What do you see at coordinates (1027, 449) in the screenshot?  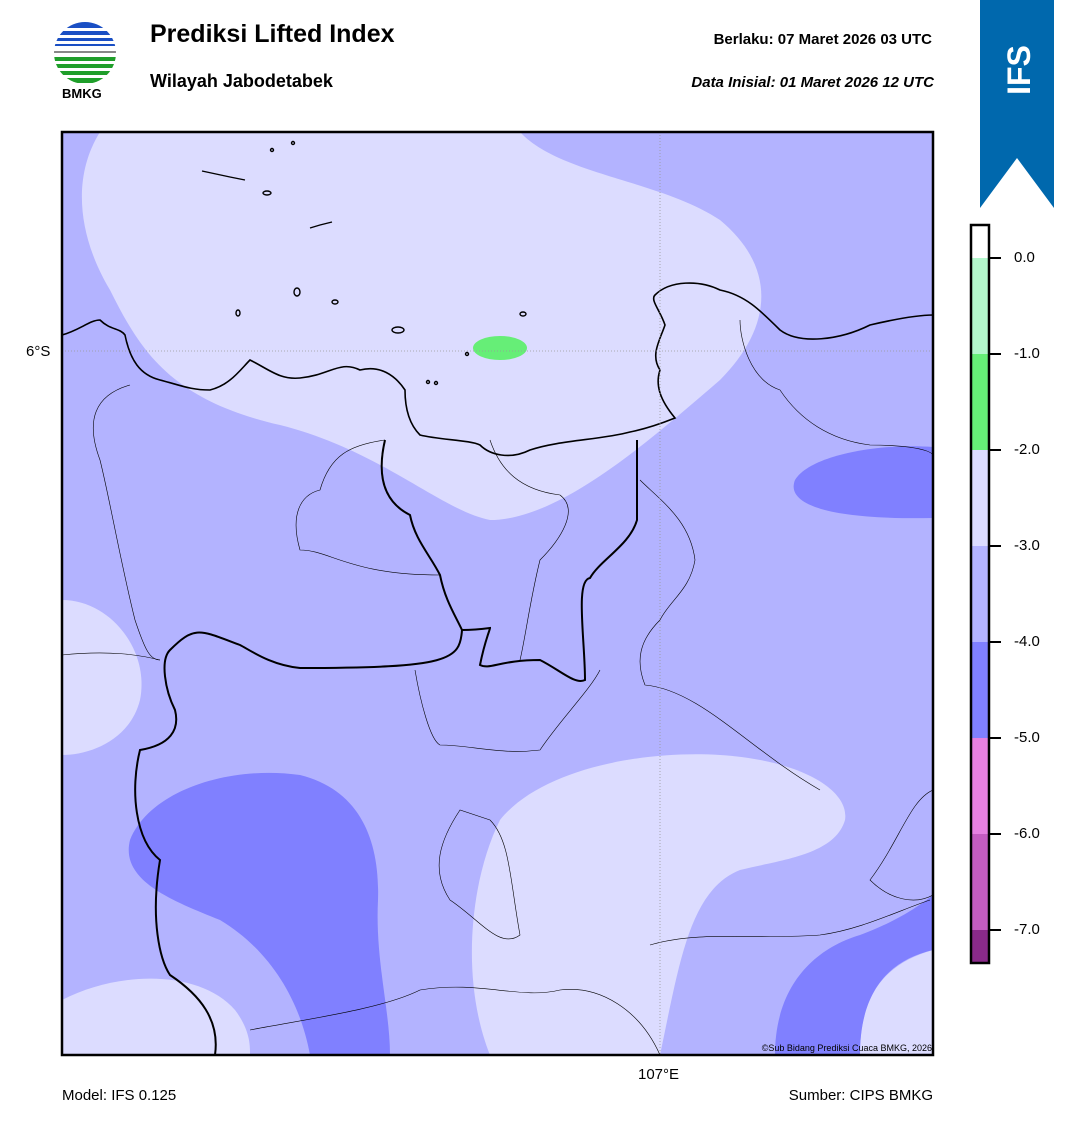 I see `colorbar-label: -2.0` at bounding box center [1027, 449].